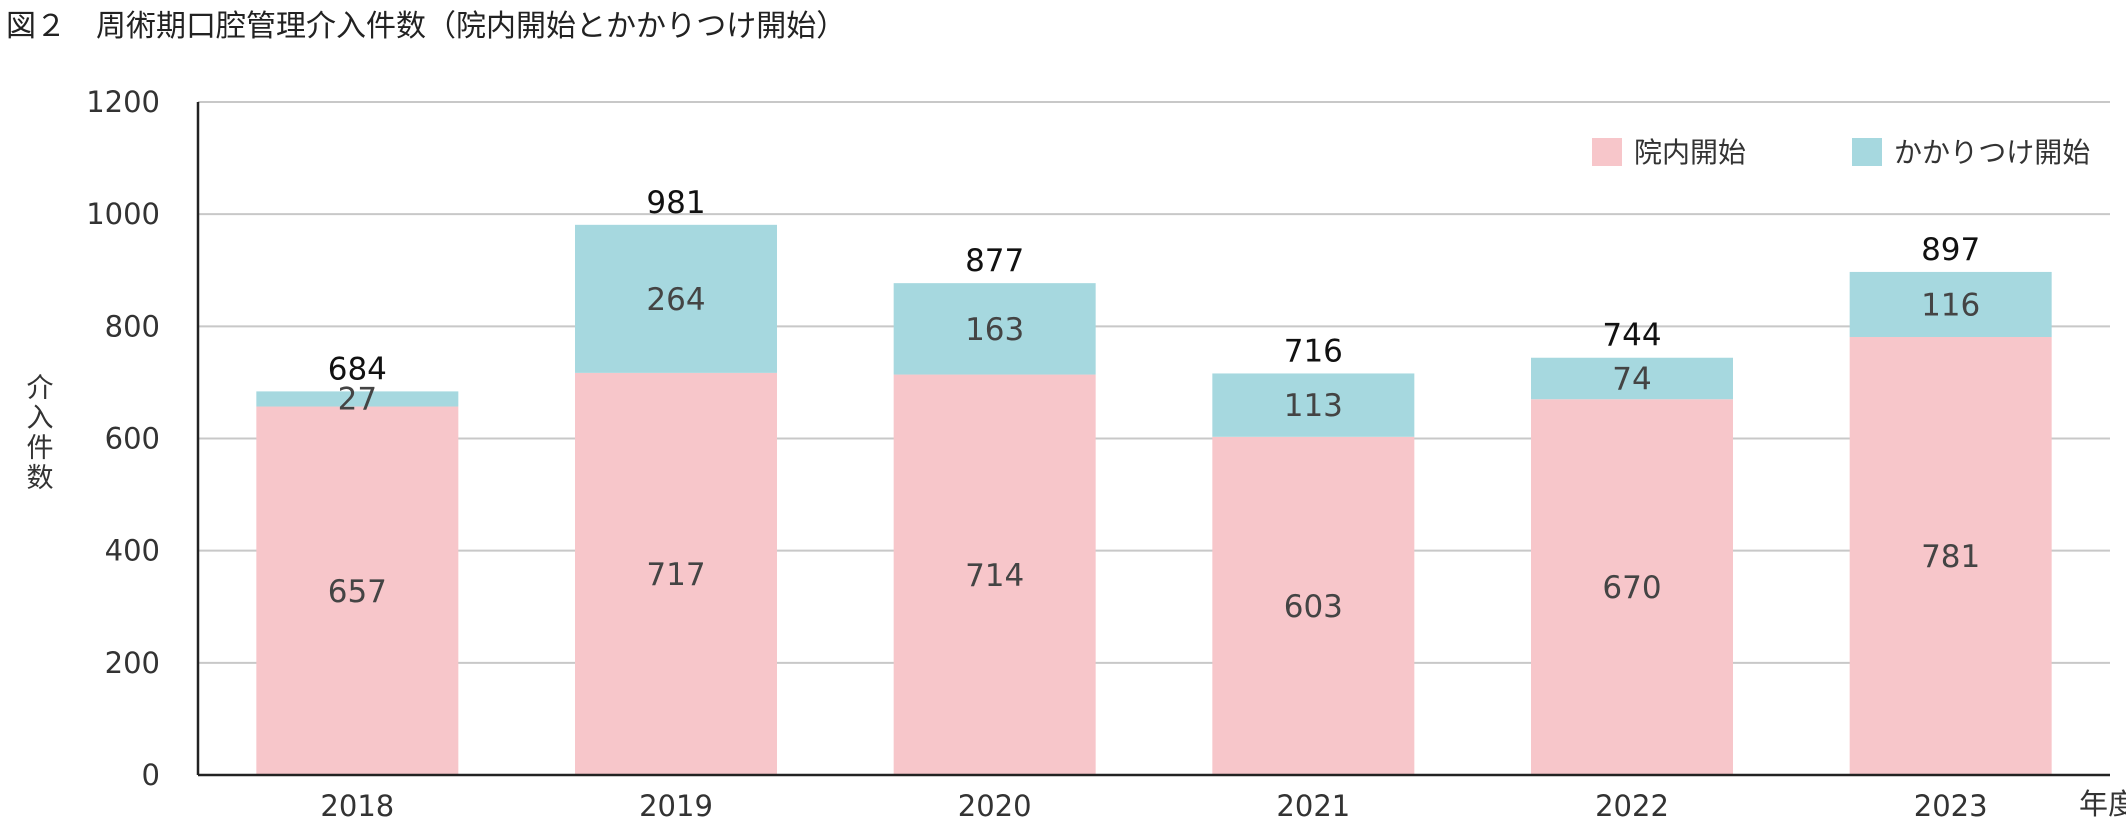  What do you see at coordinates (995, 806) in the screenshot?
I see `x-tick-label: 2020` at bounding box center [995, 806].